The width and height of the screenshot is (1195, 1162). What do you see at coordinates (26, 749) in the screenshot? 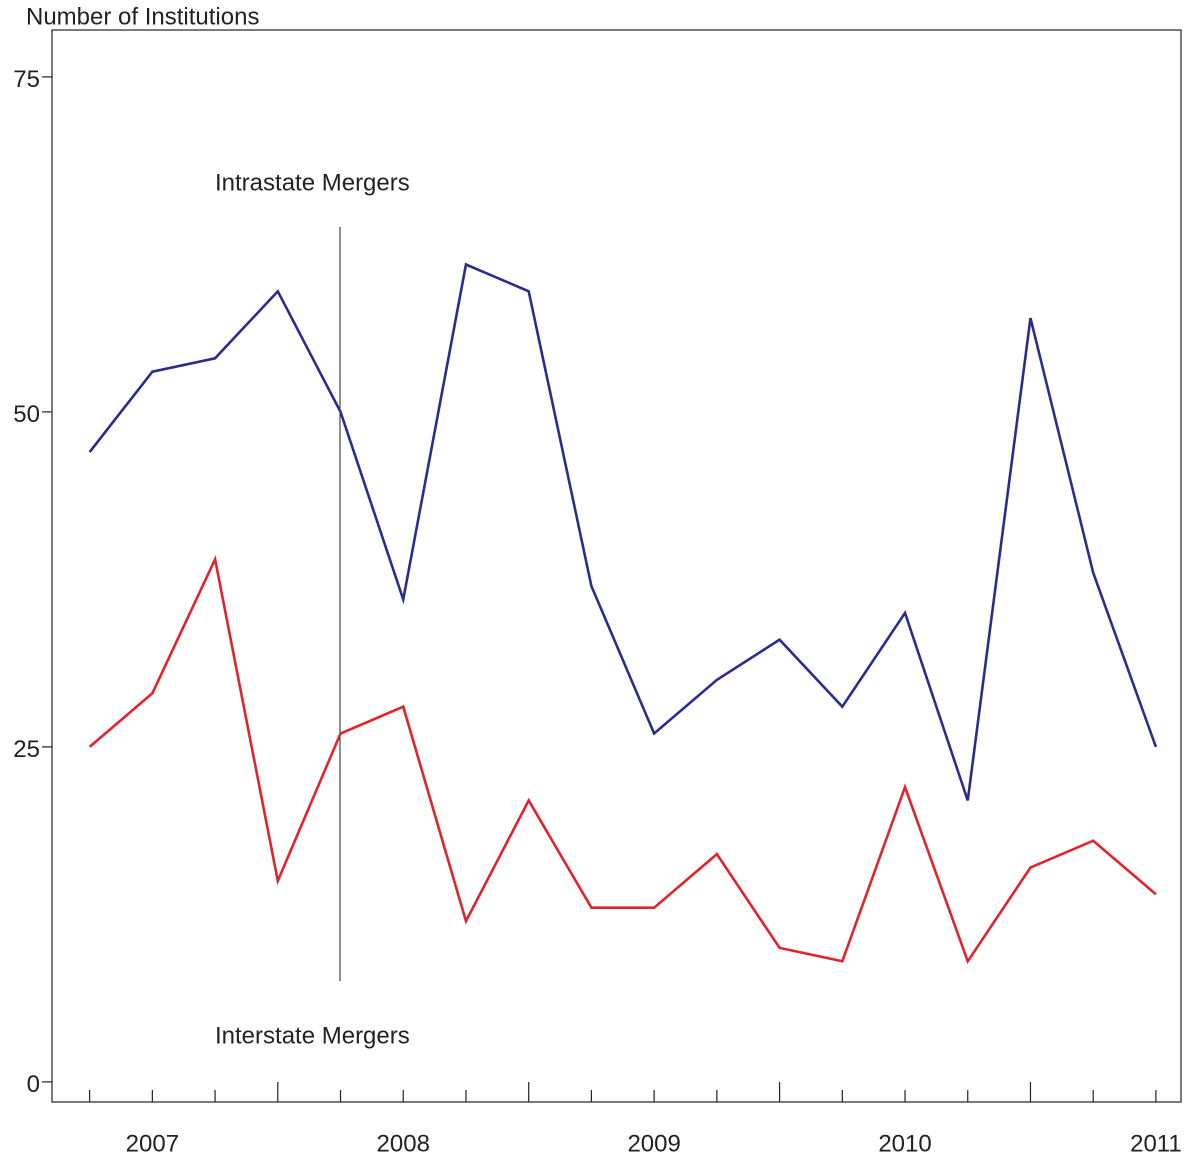
I see `y-tick-label: 25` at bounding box center [26, 749].